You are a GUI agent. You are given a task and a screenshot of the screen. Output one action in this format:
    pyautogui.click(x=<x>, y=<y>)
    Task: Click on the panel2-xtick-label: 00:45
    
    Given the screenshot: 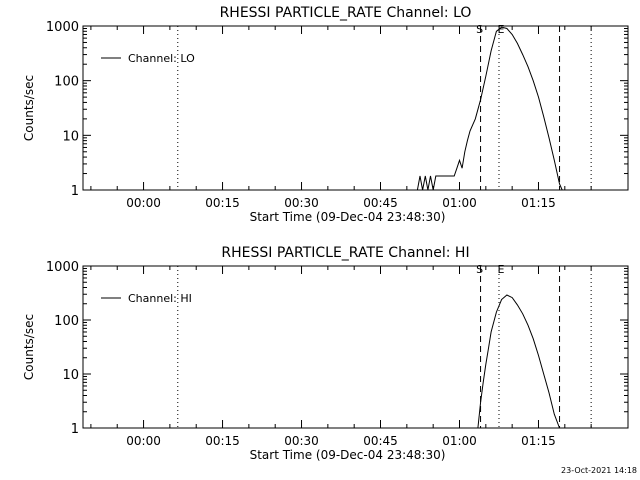 What is the action you would take?
    pyautogui.click(x=380, y=441)
    